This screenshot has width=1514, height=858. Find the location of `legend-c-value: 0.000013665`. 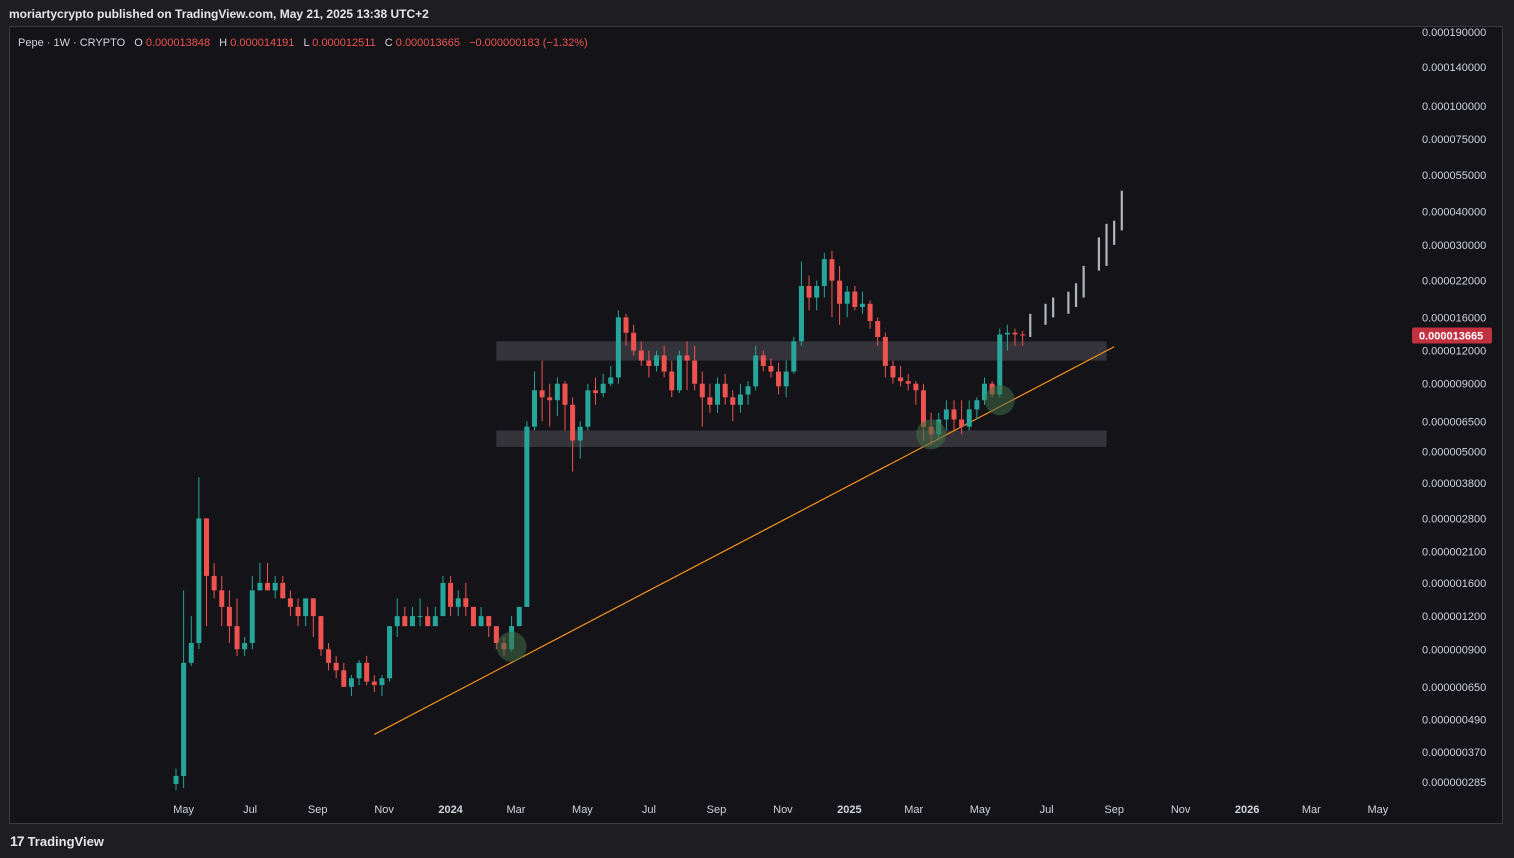

legend-c-value: 0.000013665 is located at coordinates (428, 43).